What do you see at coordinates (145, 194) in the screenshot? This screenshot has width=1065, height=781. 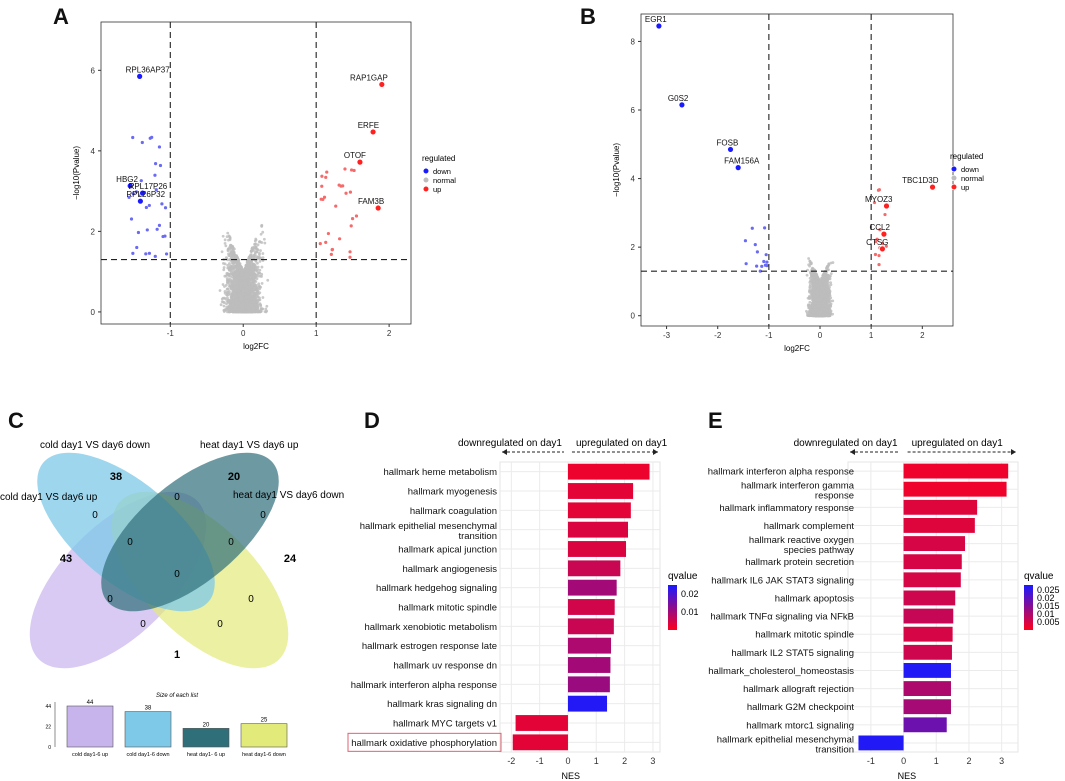 I see `point-label: RPL26P32` at bounding box center [145, 194].